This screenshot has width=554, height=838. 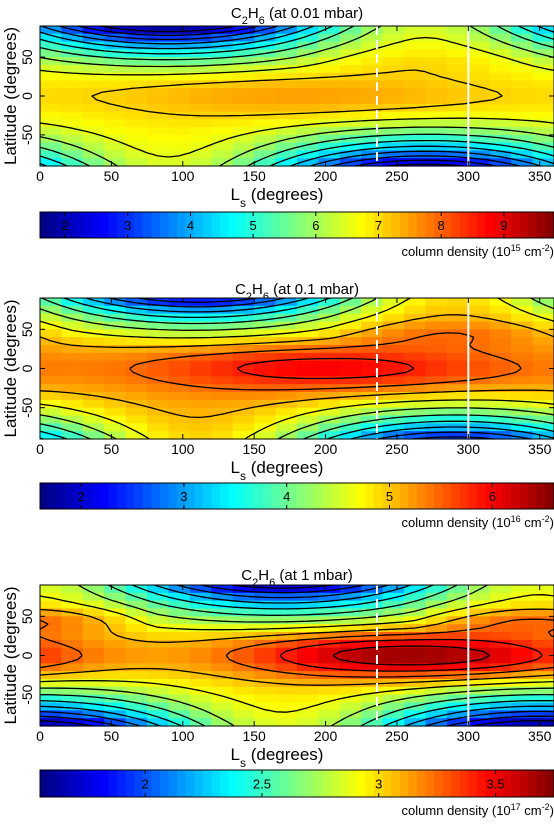 I want to click on chart-title: C2H6 (at 0.1 mbar), so click(x=297, y=292).